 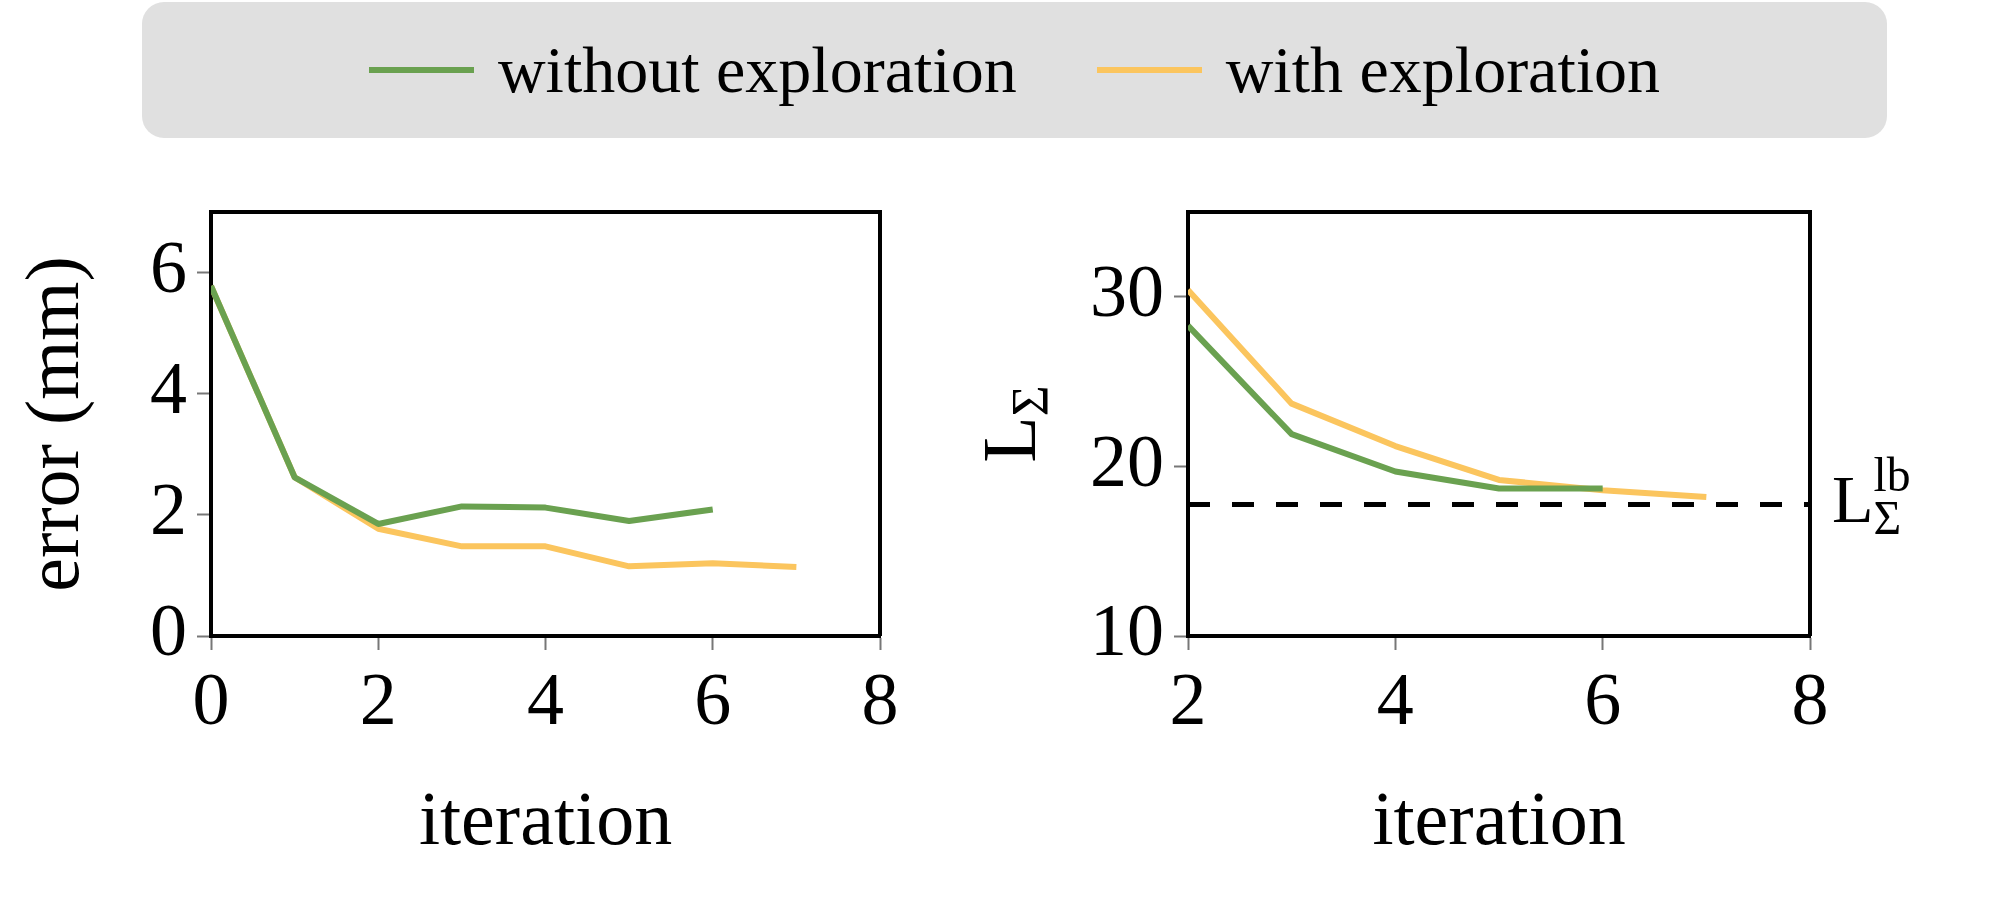 What do you see at coordinates (168, 267) in the screenshot?
I see `y-tick-label: 6` at bounding box center [168, 267].